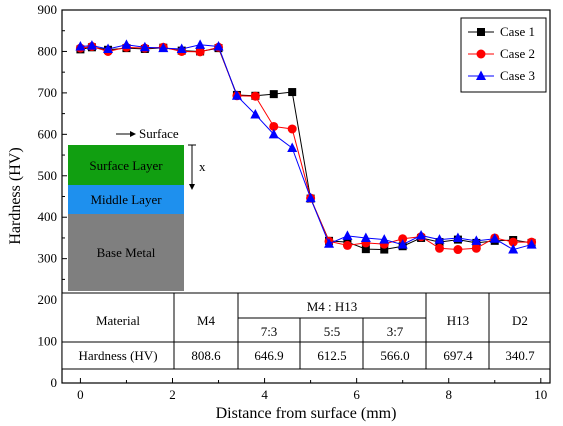 This screenshot has width=563, height=426. Describe the element at coordinates (48, 9) in the screenshot. I see `y-tick-label: 900` at that location.